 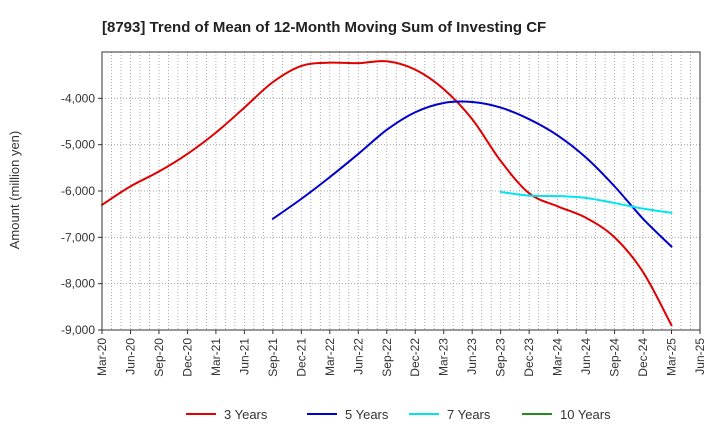 What do you see at coordinates (330, 357) in the screenshot?
I see `x-tick-label: Mar-22` at bounding box center [330, 357].